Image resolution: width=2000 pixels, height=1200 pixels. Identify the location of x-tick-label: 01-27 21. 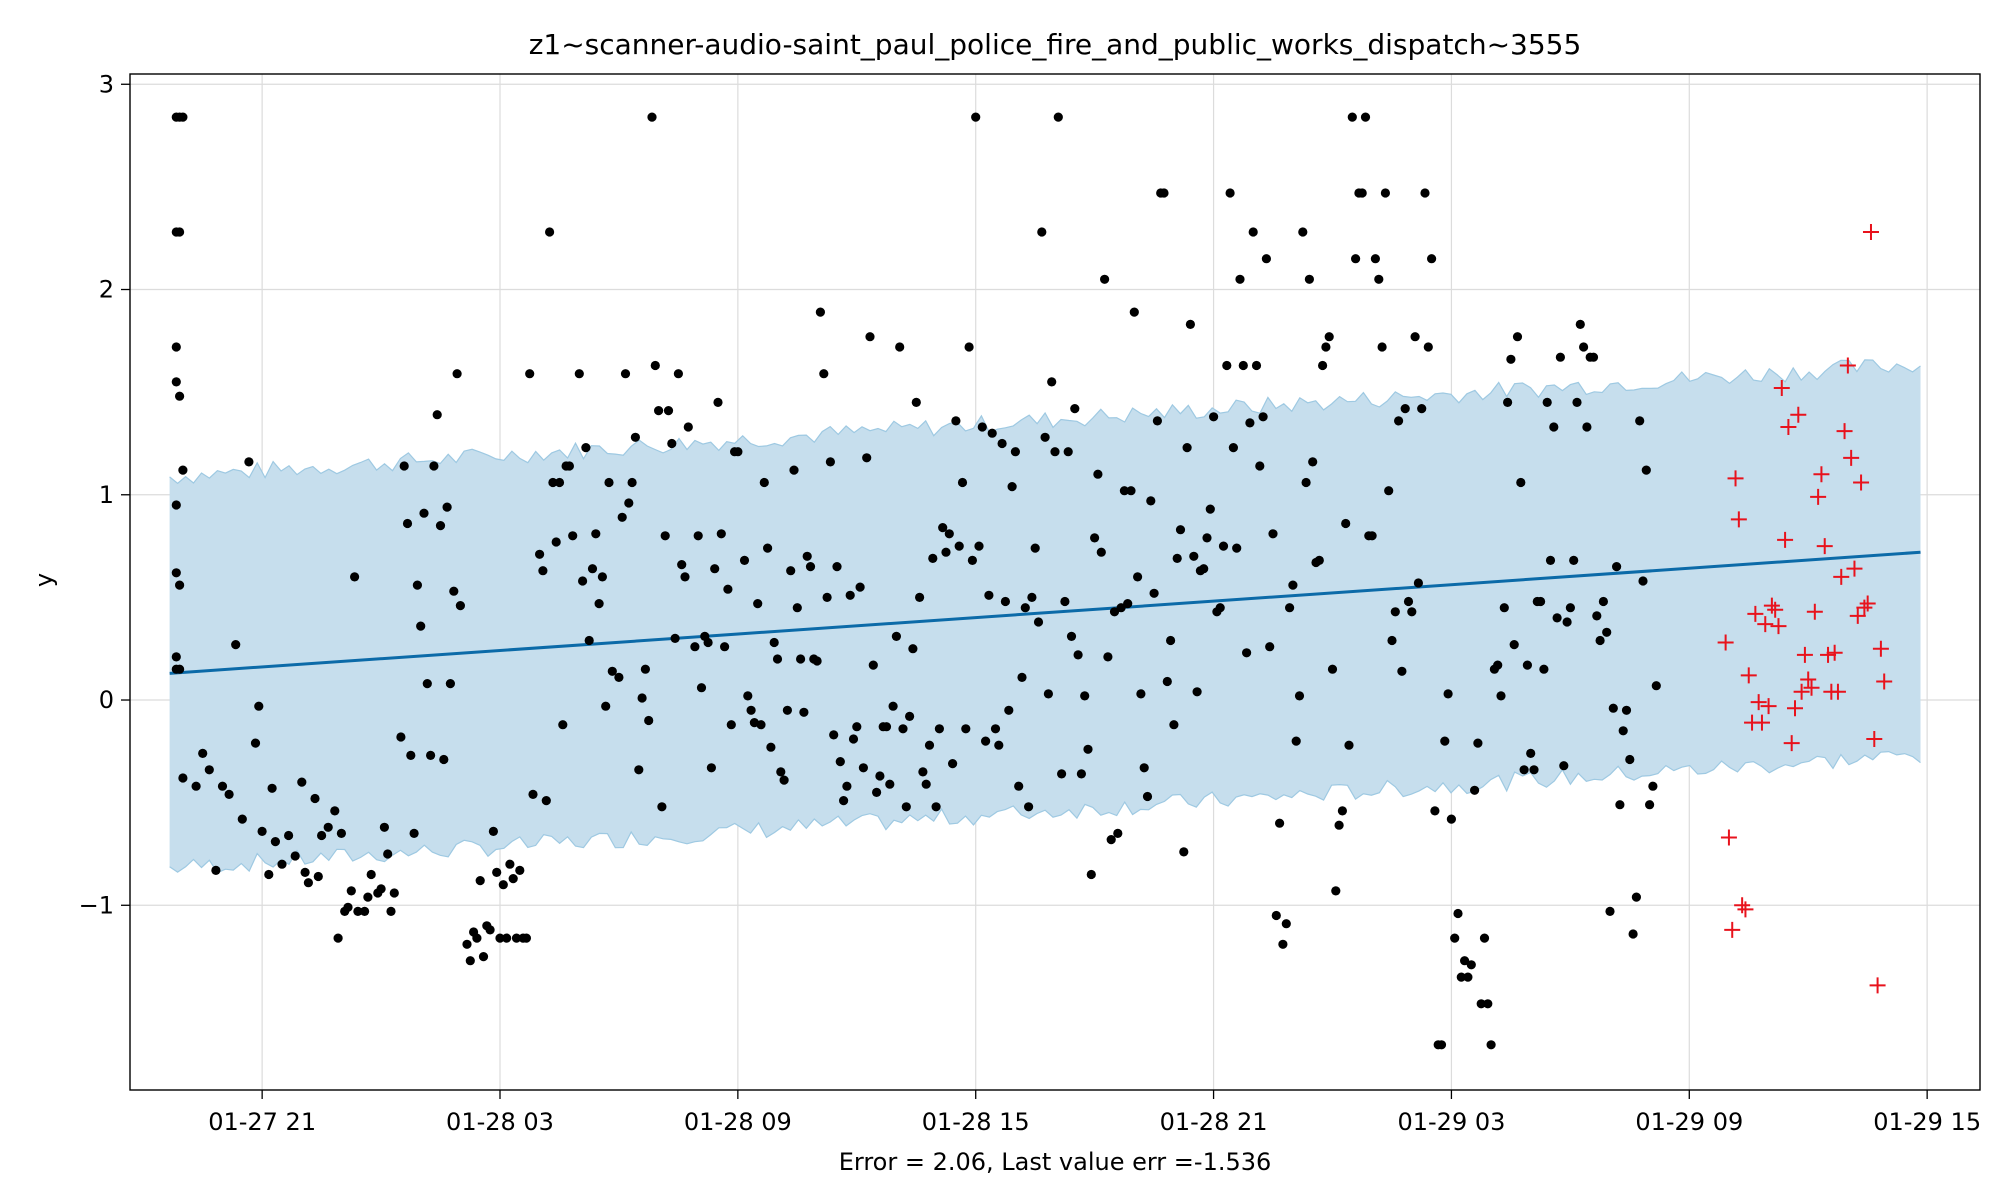
(262, 1122).